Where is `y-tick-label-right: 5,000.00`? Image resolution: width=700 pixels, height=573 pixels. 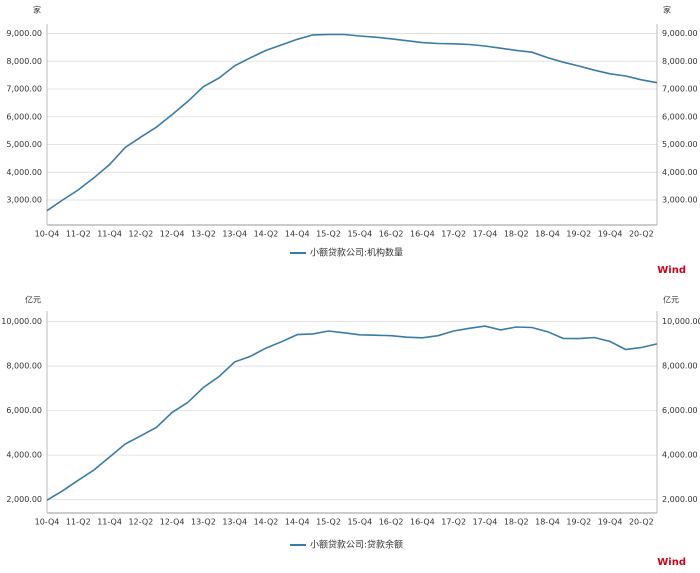 y-tick-label-right: 5,000.00 is located at coordinates (680, 144).